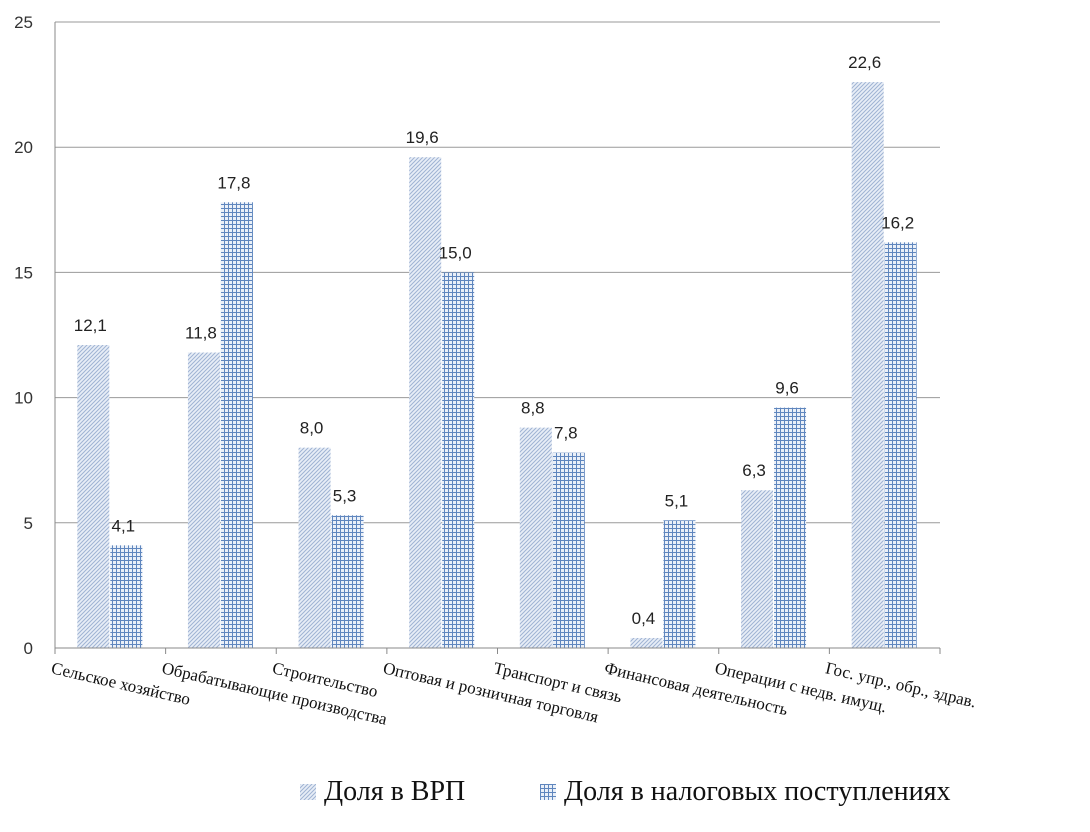 The height and width of the screenshot is (832, 1090). I want to click on y-tick-label: 10, so click(23, 398).